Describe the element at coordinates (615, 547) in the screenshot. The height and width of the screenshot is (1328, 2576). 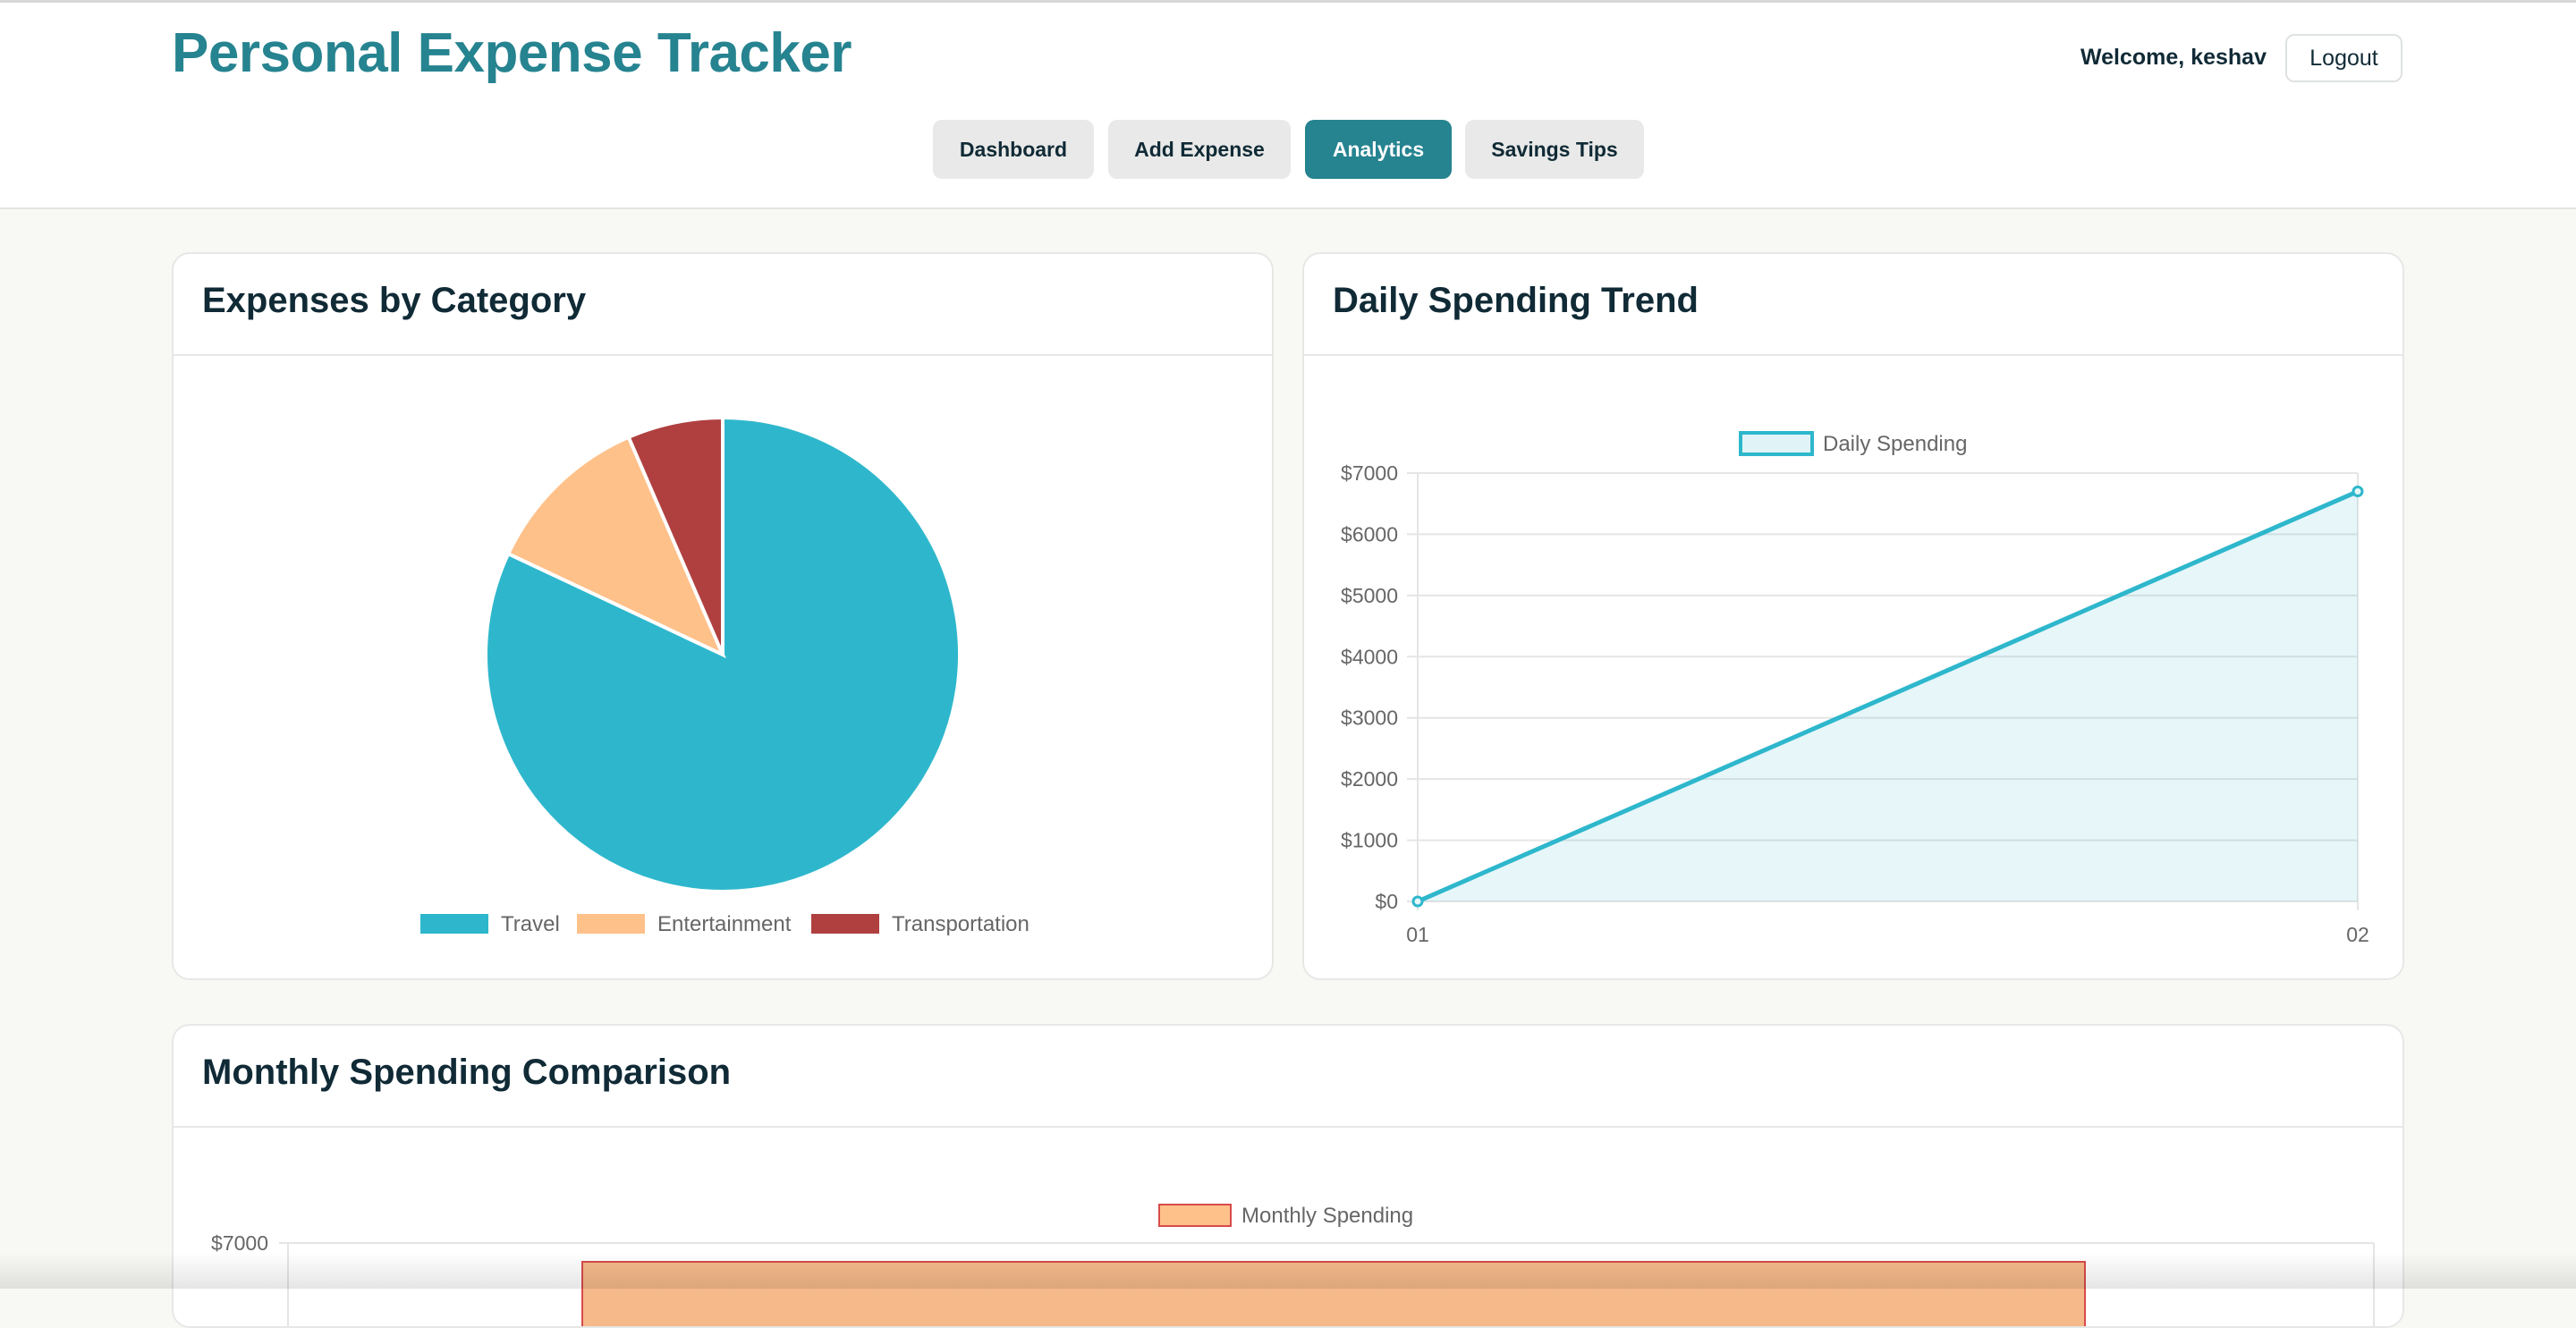
I see `pie-slice-entertainment` at that location.